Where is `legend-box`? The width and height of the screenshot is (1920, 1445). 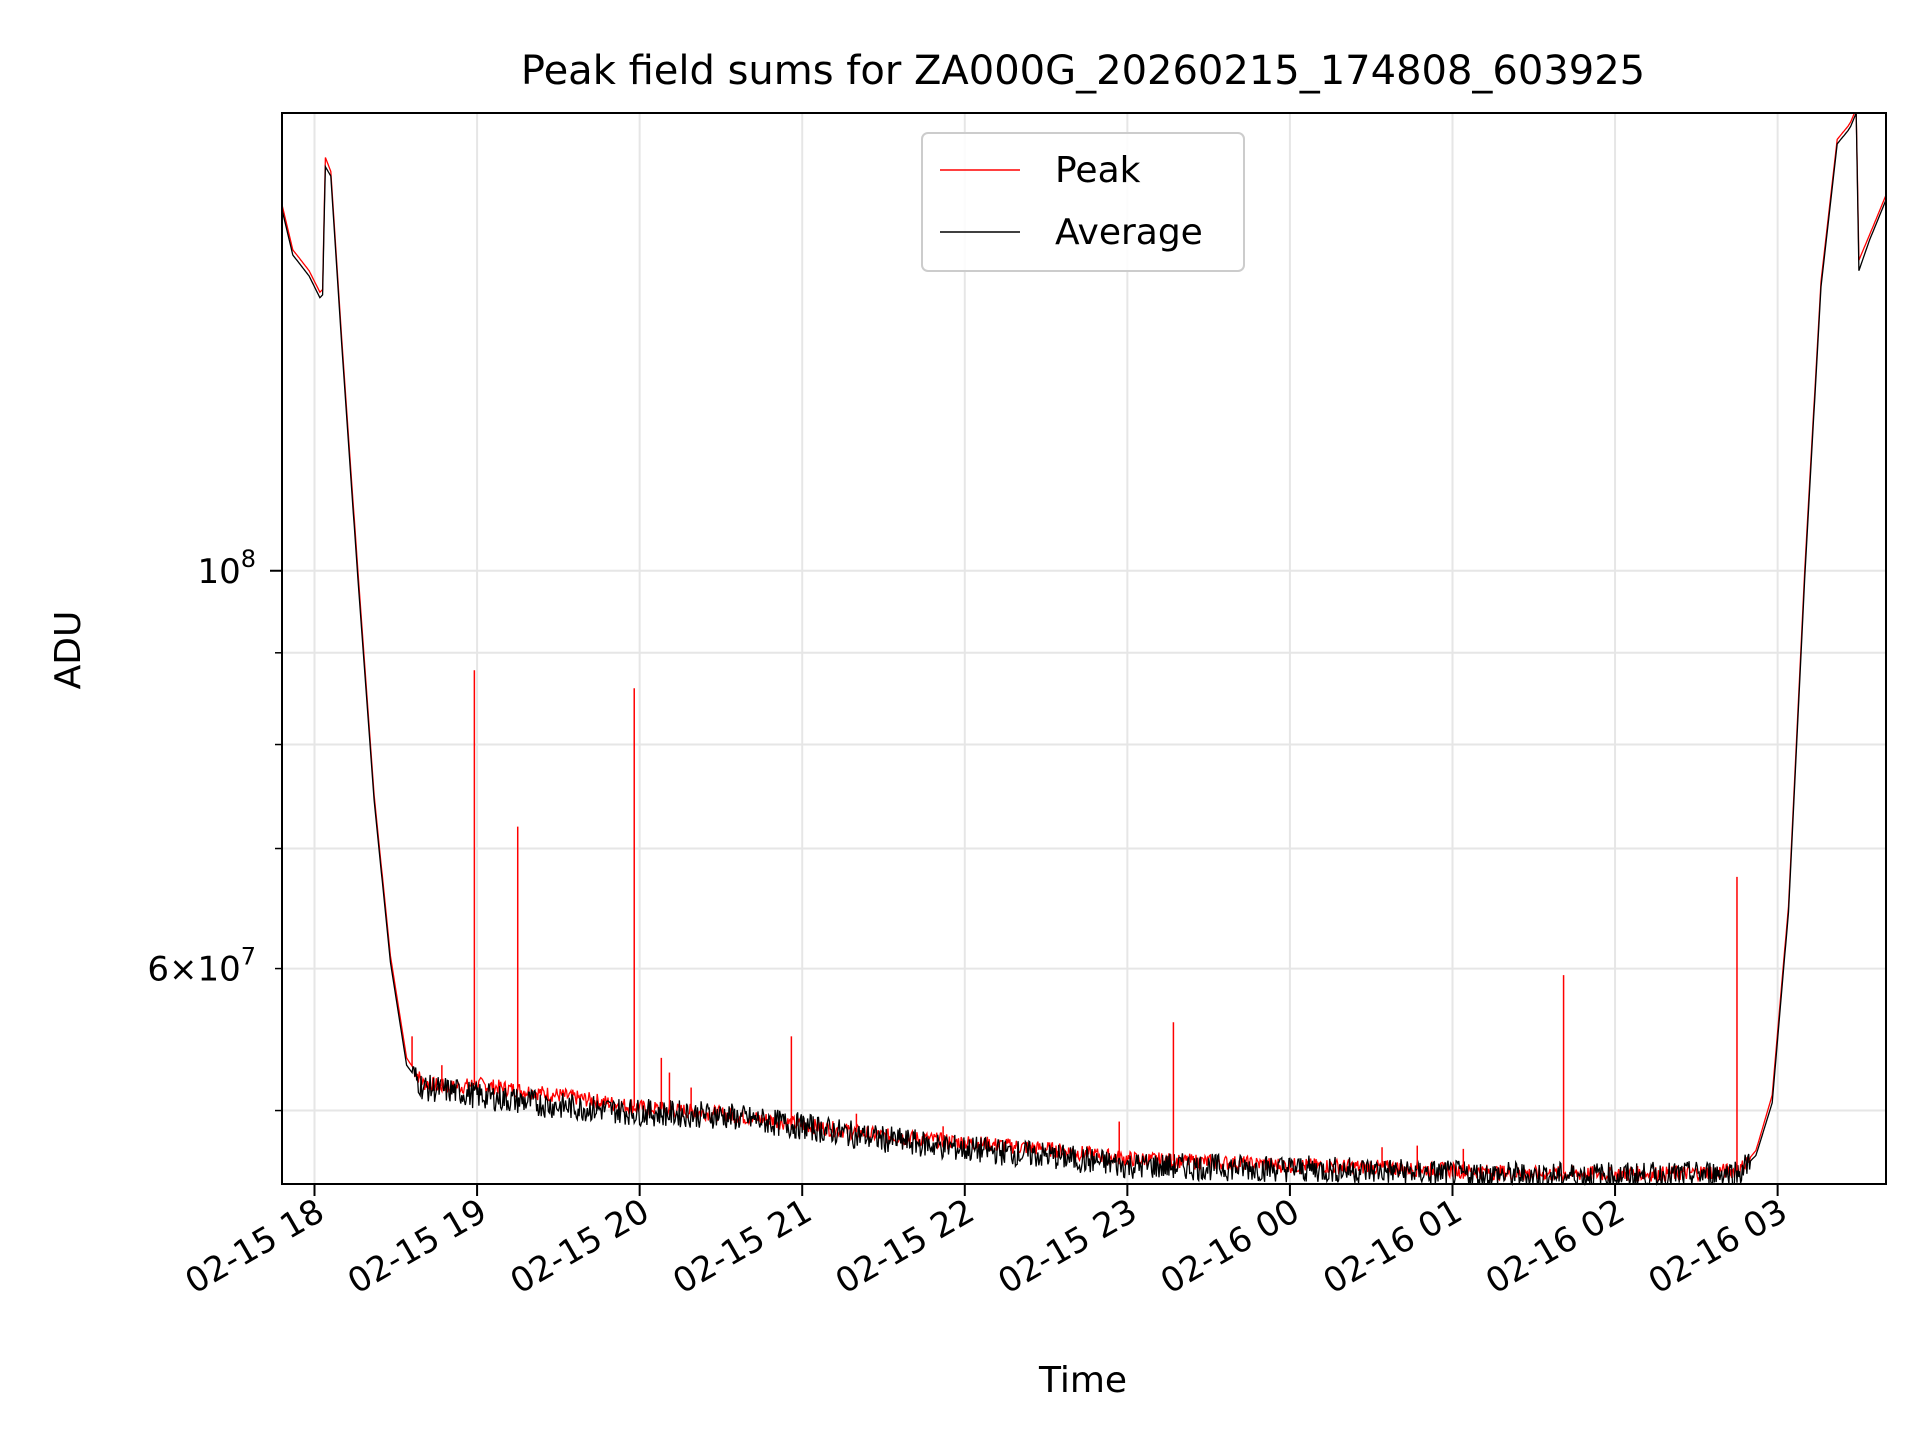 legend-box is located at coordinates (1083, 202).